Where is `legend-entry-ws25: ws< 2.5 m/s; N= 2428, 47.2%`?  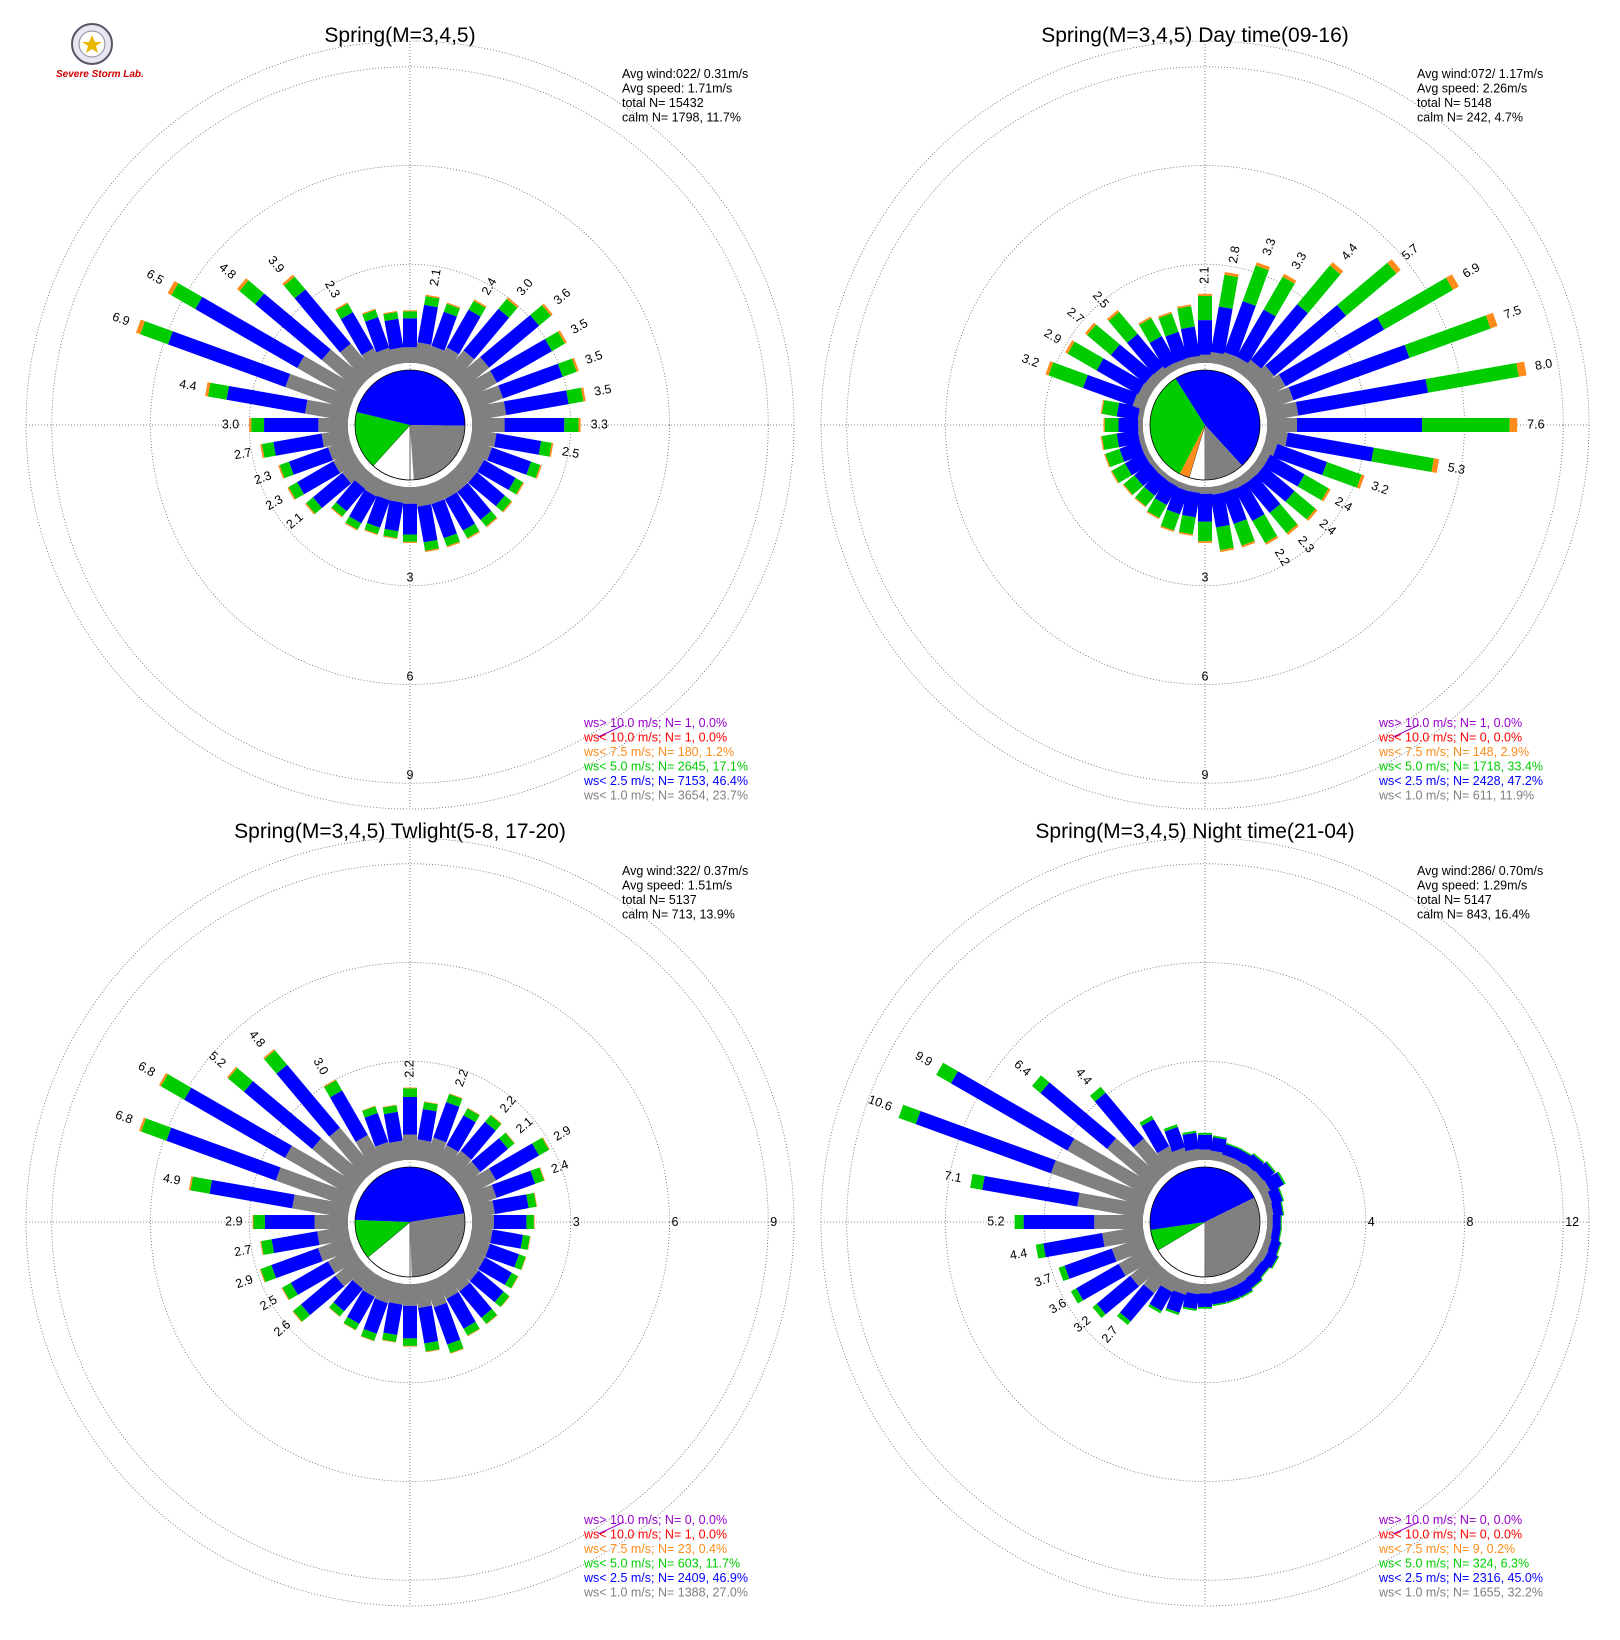
legend-entry-ws25: ws< 2.5 m/s; N= 2428, 47.2% is located at coordinates (1460, 781).